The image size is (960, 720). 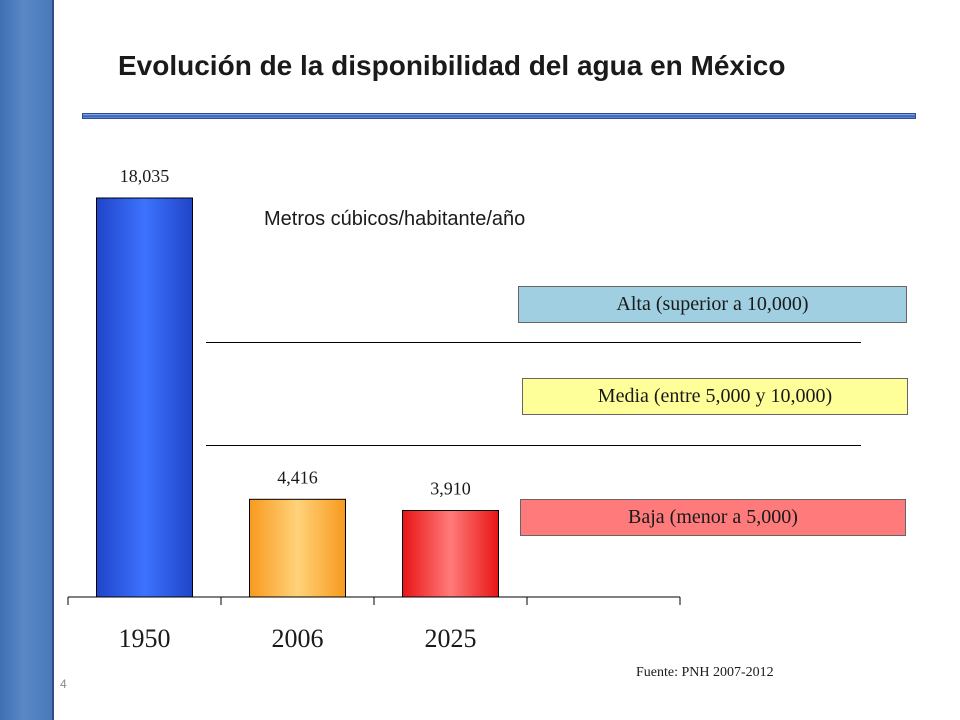 I want to click on band-label-alta: Alta (superior a 10,000), so click(x=712, y=304).